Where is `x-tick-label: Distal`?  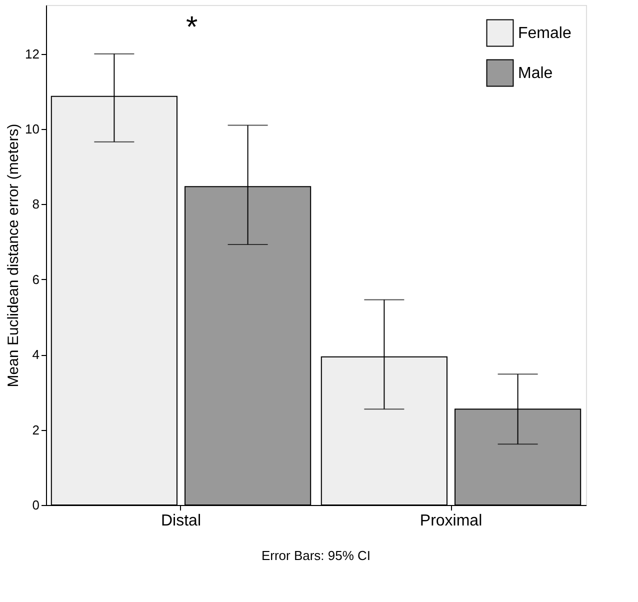
x-tick-label: Distal is located at coordinates (181, 521).